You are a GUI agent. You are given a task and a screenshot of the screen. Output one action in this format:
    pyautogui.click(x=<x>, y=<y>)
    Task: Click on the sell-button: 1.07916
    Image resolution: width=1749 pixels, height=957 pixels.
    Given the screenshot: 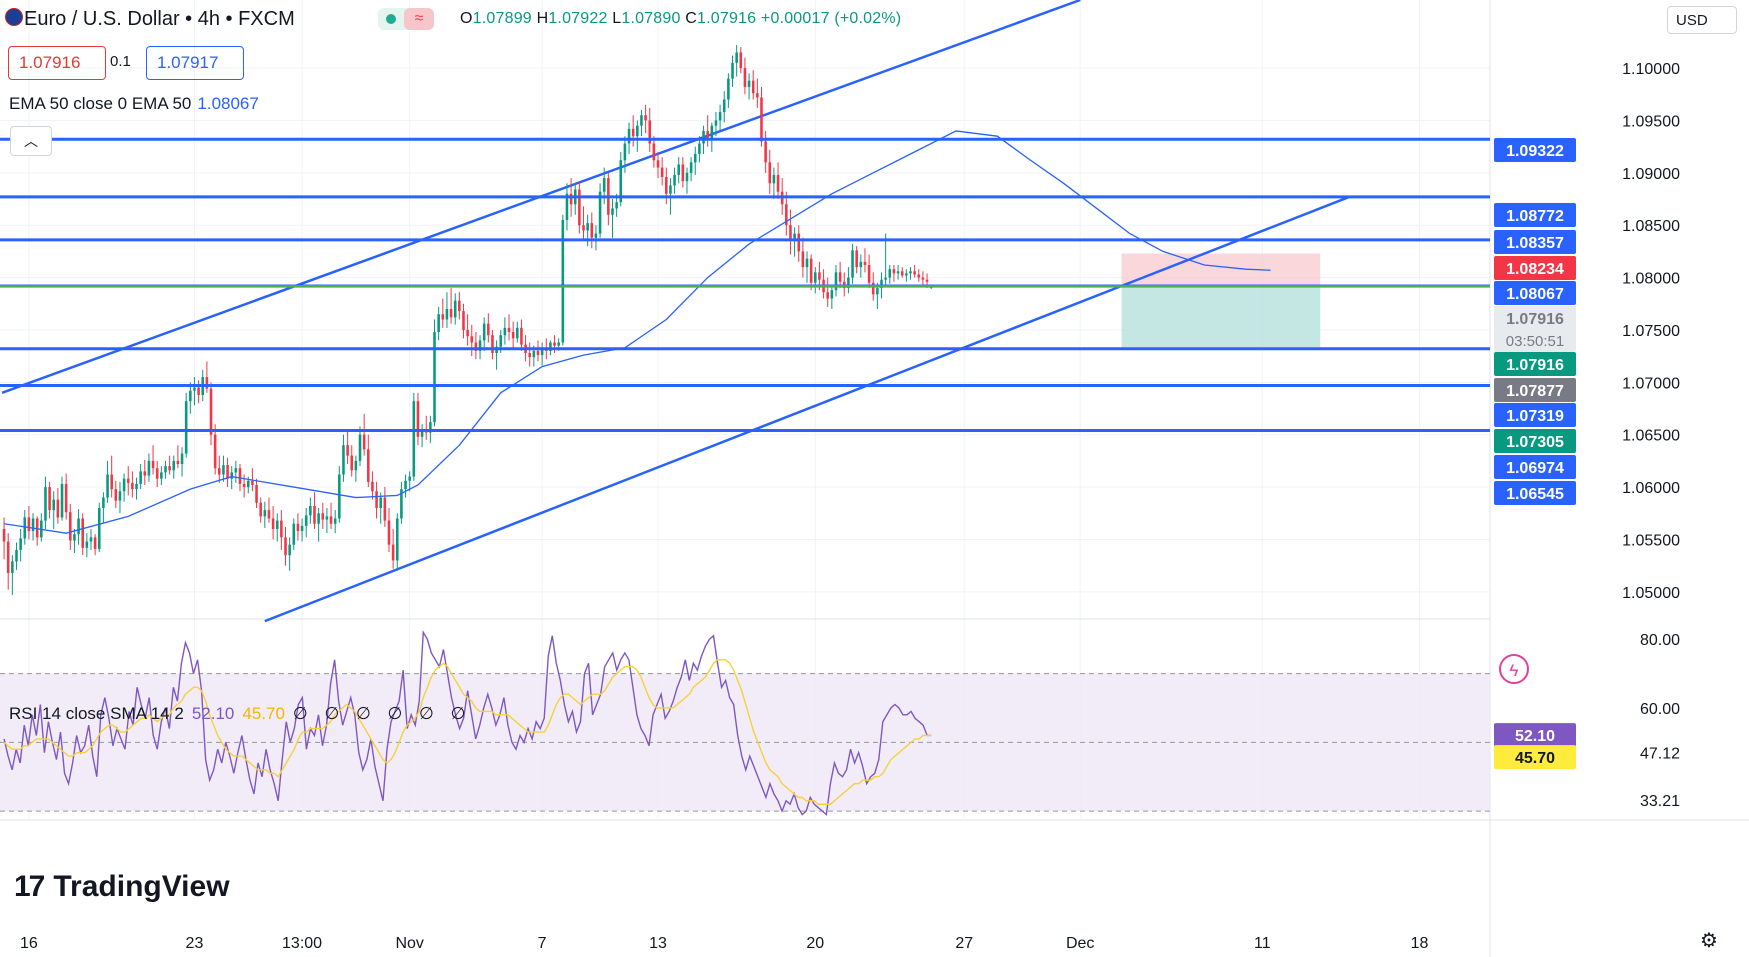 What is the action you would take?
    pyautogui.click(x=57, y=63)
    